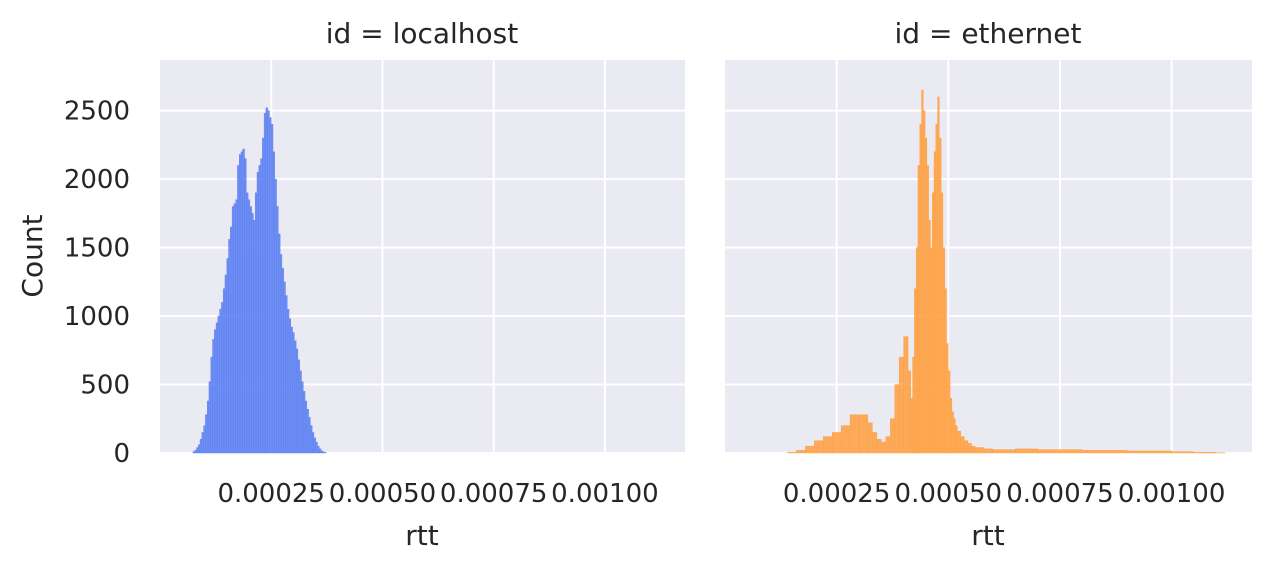 This screenshot has height=570, width=1272. I want to click on bars-localhost, so click(259, 280).